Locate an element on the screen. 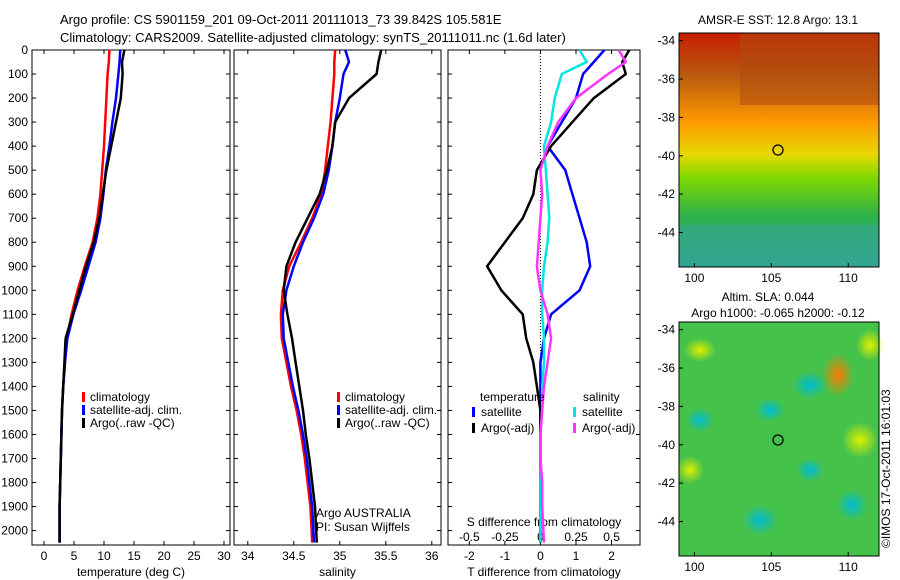  salinity-diff-tick-label: 0.5 is located at coordinates (611, 537).